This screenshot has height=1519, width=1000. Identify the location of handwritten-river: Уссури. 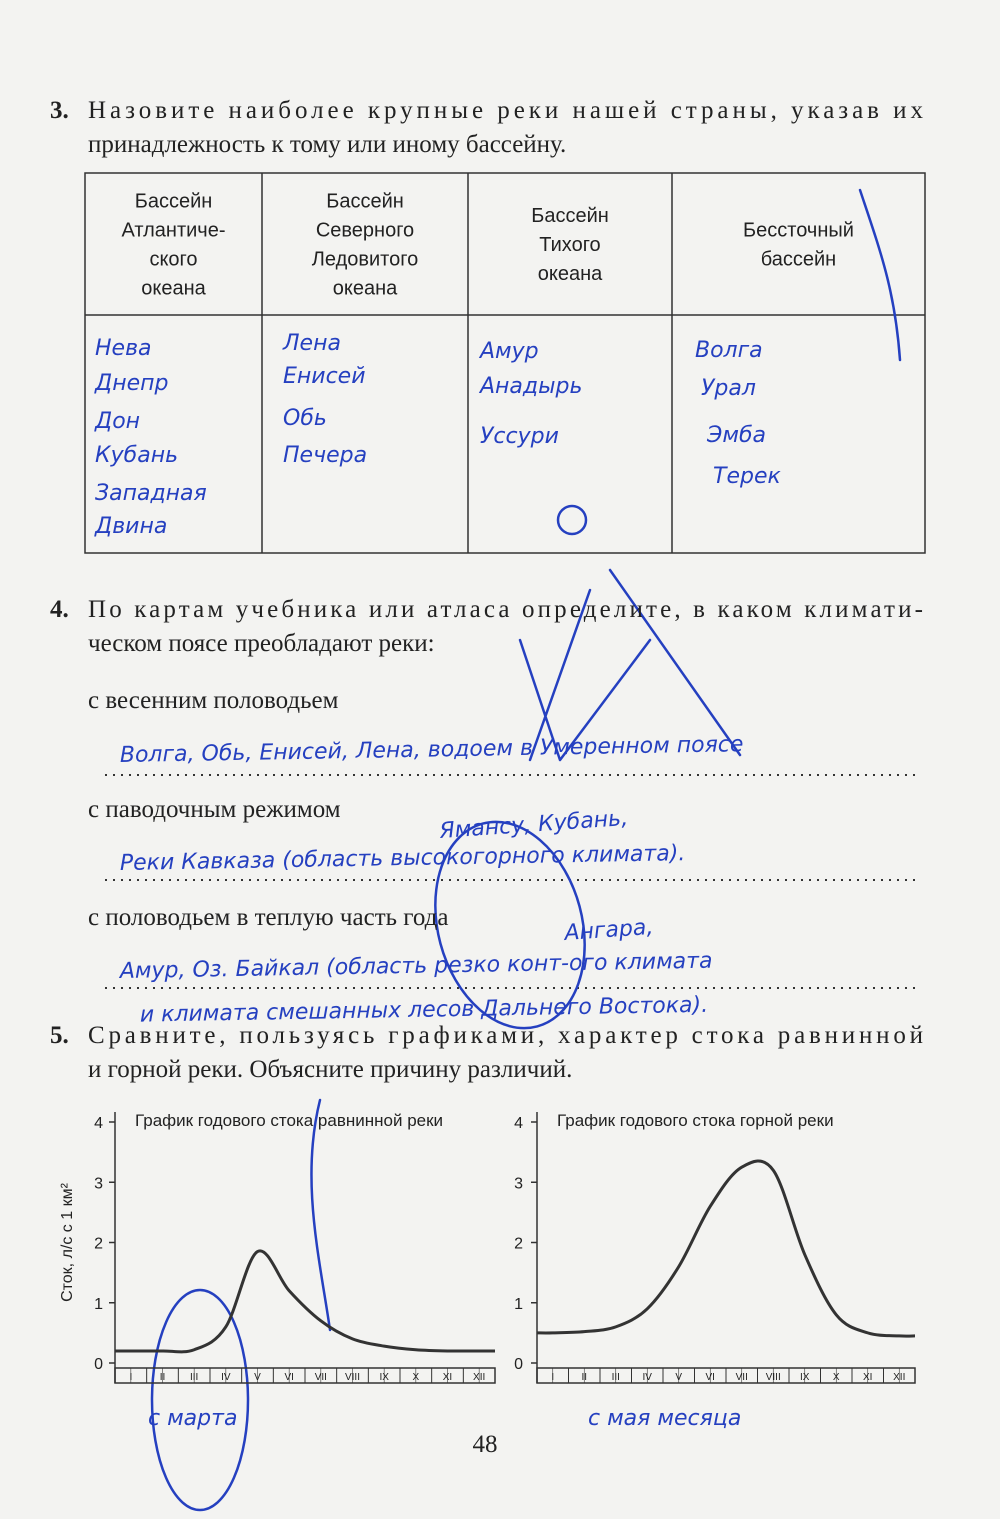
(519, 436).